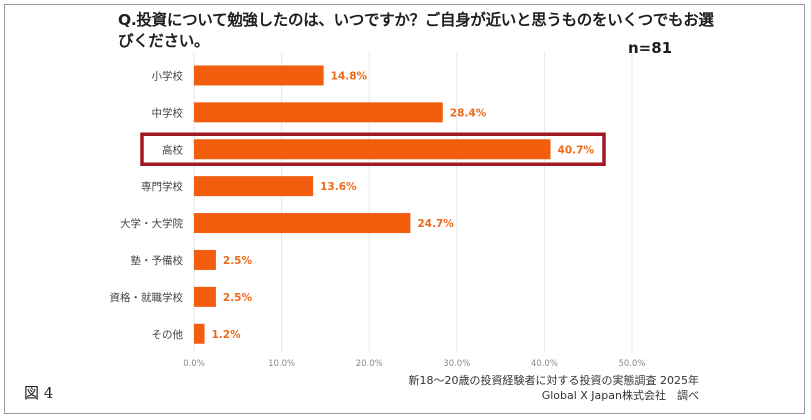  Describe the element at coordinates (631, 364) in the screenshot. I see `x-tick-label: 50.0%` at that location.